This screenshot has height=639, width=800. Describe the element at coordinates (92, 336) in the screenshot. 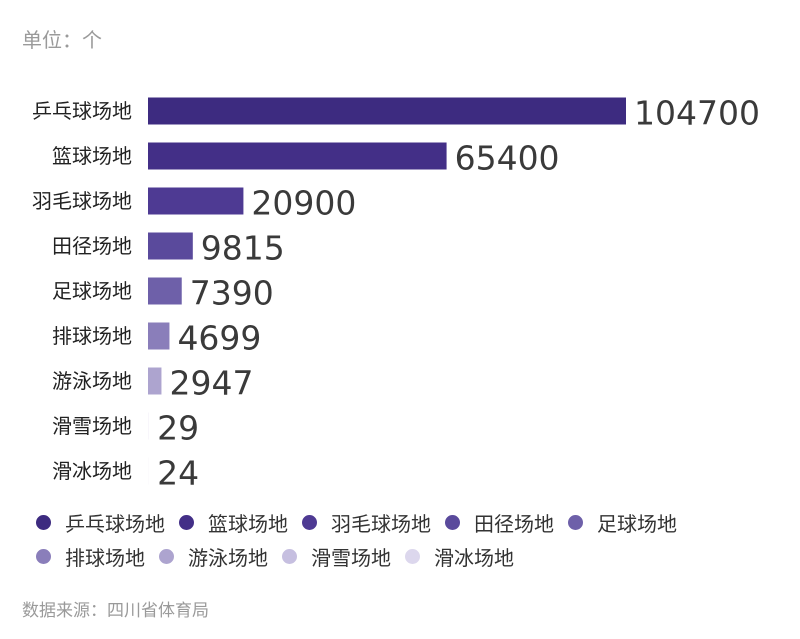

I see `category-label: 排球场地` at that location.